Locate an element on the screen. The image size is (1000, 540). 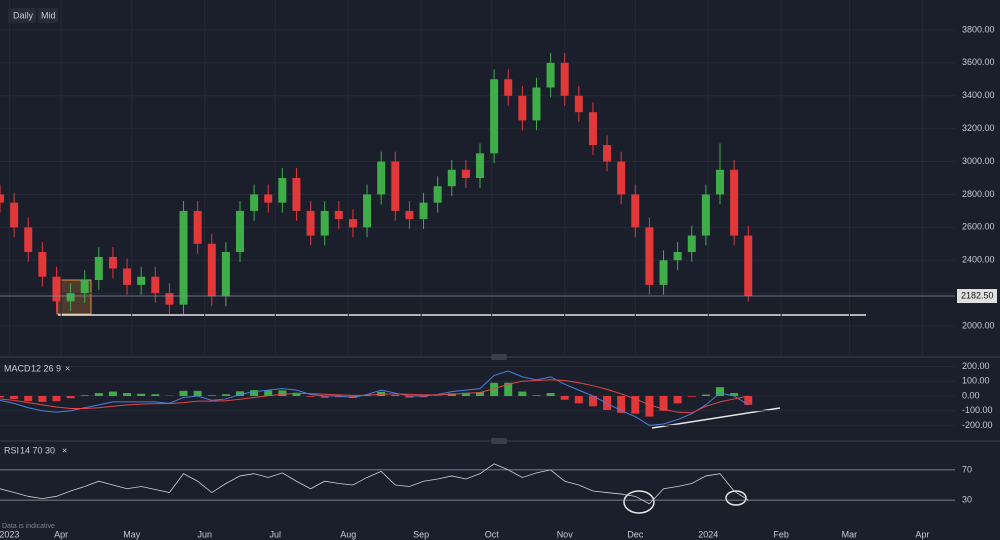
x-tick-label: Sep is located at coordinates (421, 534).